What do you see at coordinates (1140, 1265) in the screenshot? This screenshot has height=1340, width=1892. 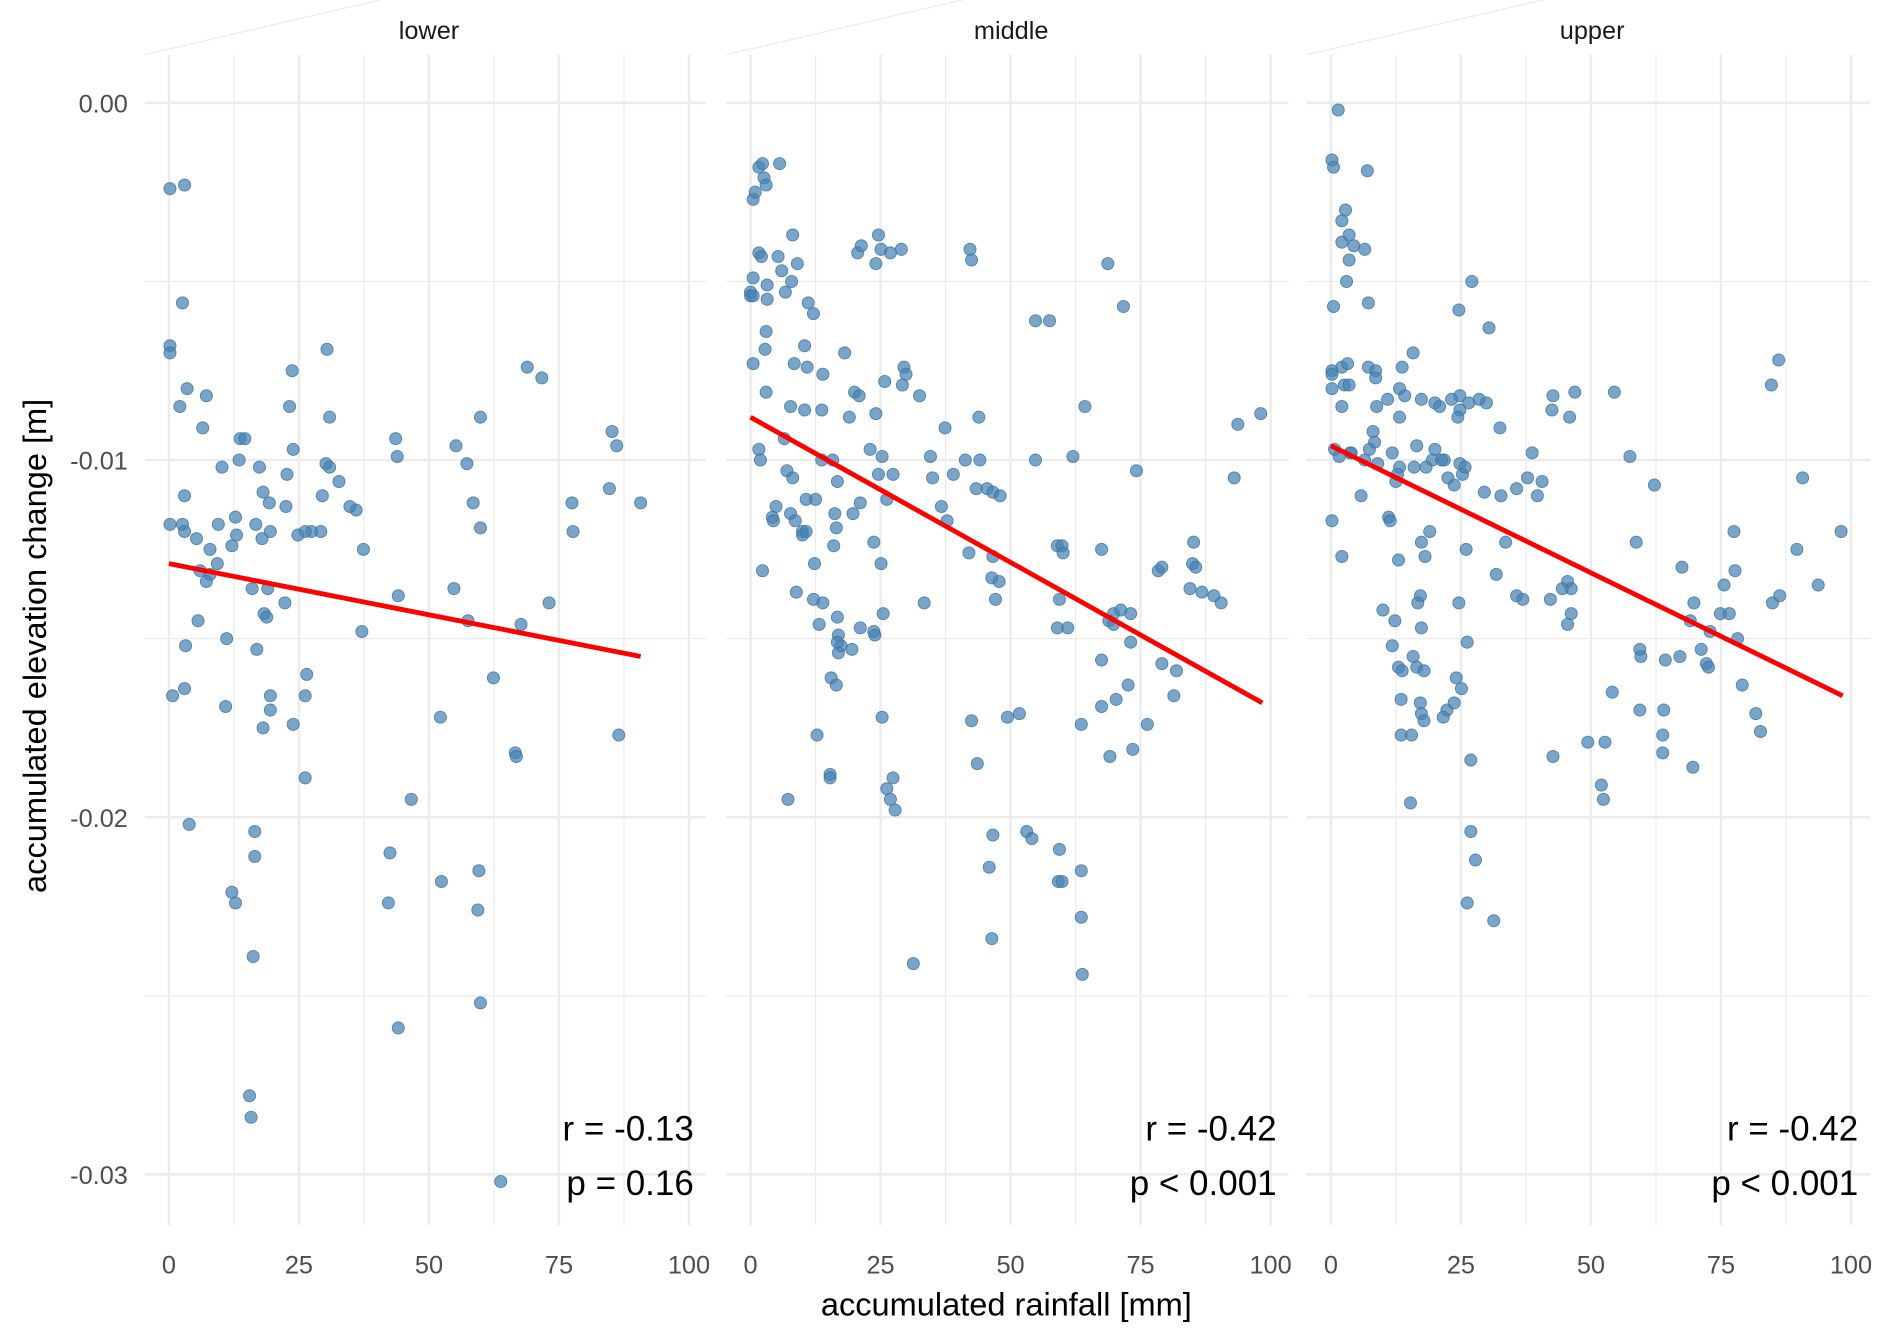 I see `x-tick-label: 75` at bounding box center [1140, 1265].